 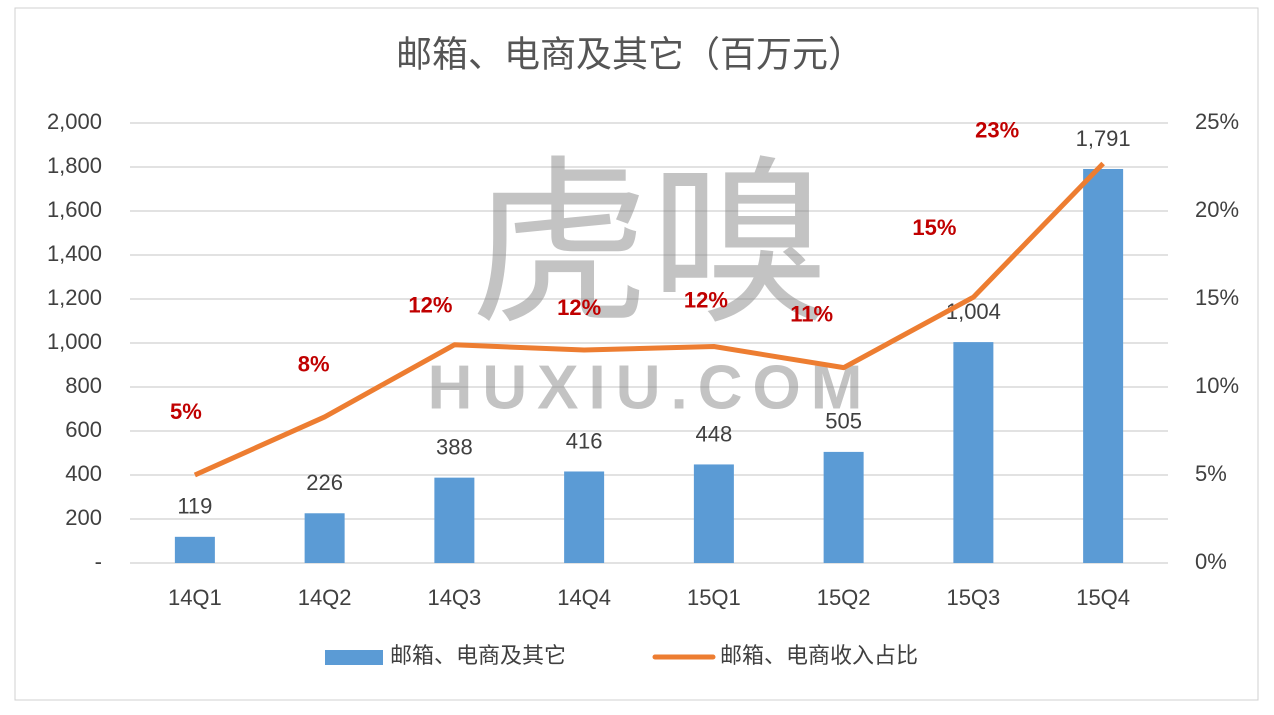 I want to click on x-tick-label: 15Q2, so click(x=844, y=597).